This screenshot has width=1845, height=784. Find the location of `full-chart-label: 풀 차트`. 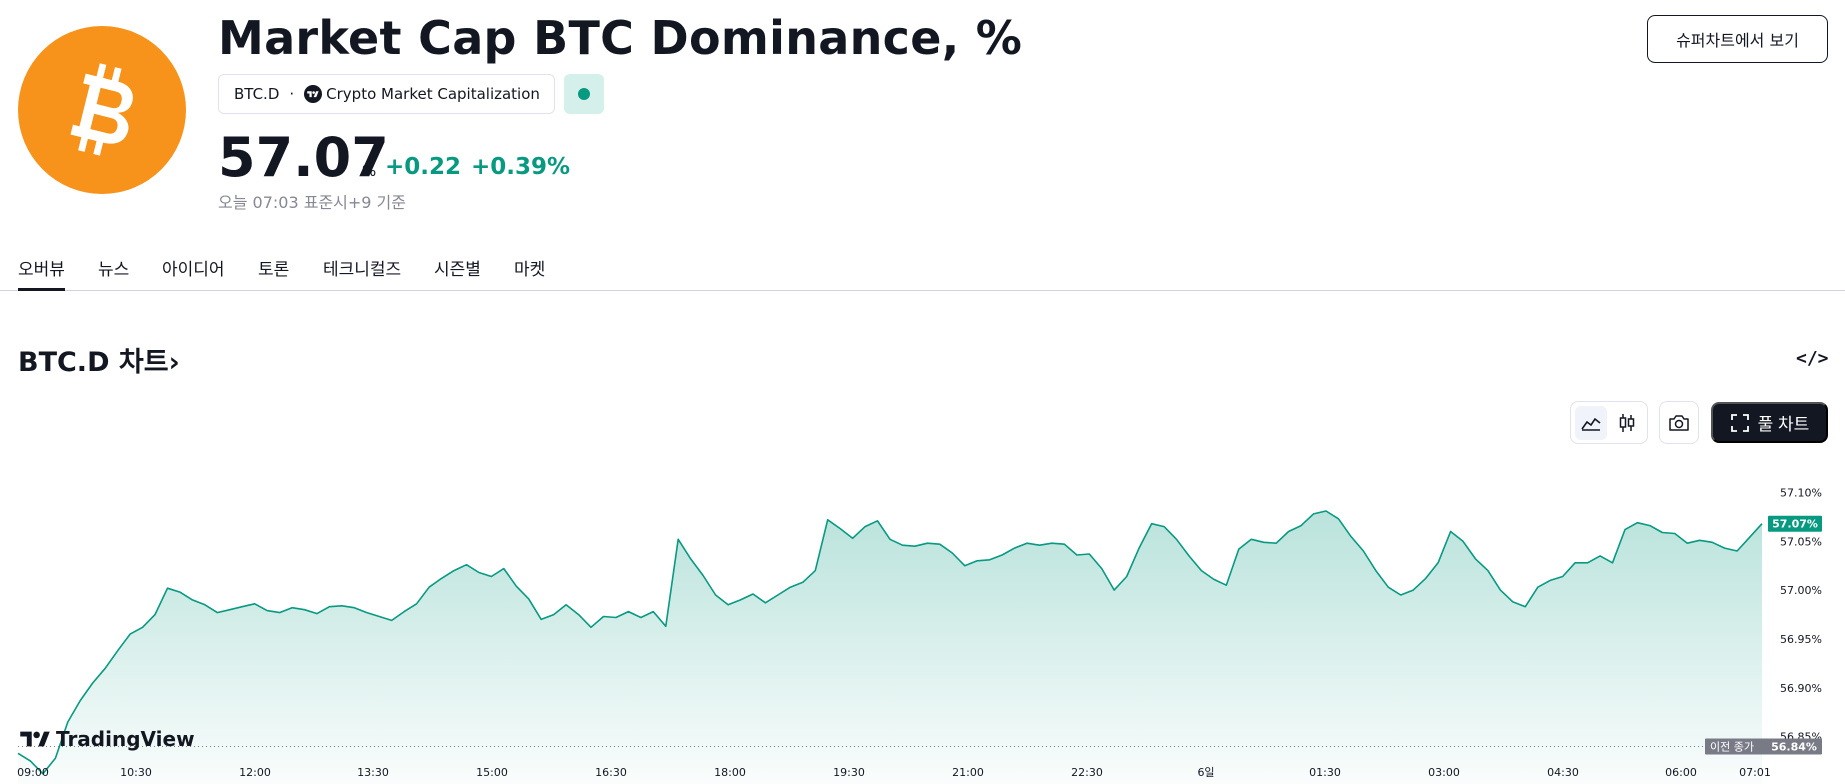

full-chart-label: 풀 차트 is located at coordinates (1783, 424).